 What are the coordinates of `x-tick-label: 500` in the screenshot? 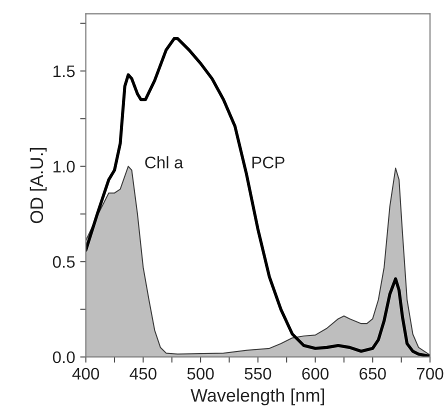 It's located at (200, 374).